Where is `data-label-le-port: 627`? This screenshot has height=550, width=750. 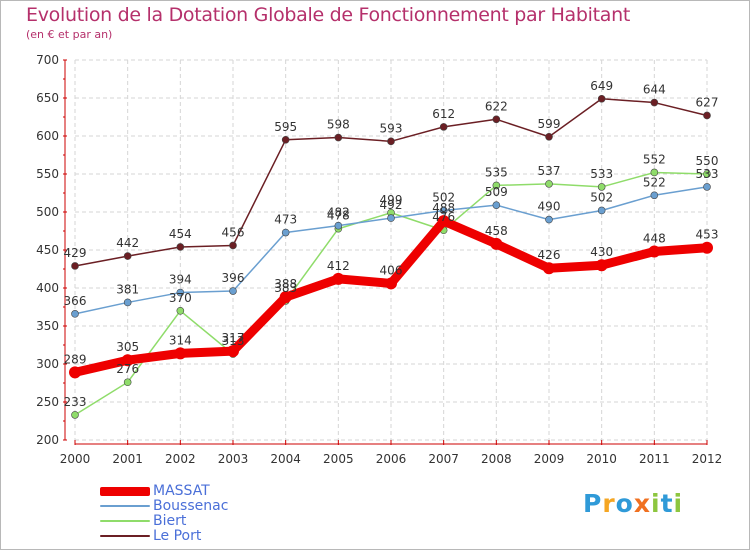 data-label-le-port: 627 is located at coordinates (707, 102).